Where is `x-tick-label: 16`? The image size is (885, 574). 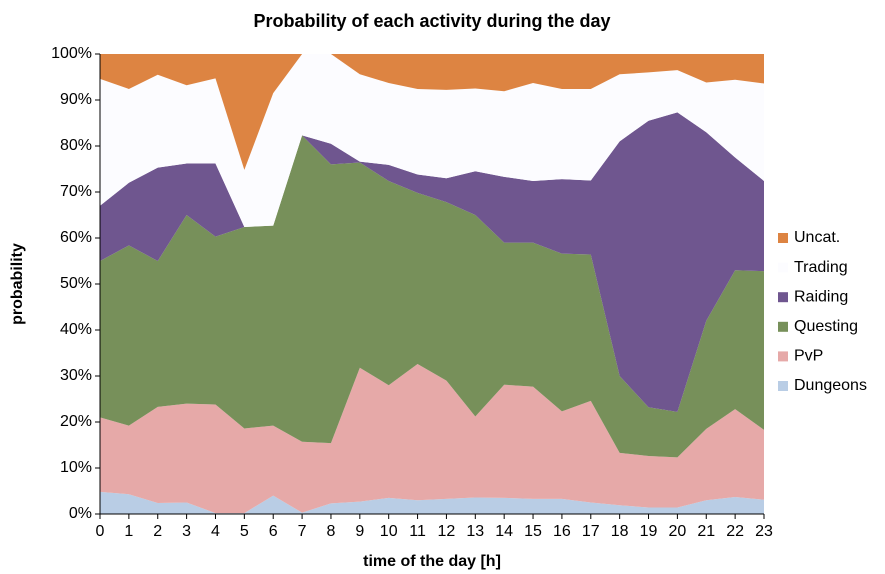
x-tick-label: 16 is located at coordinates (562, 531).